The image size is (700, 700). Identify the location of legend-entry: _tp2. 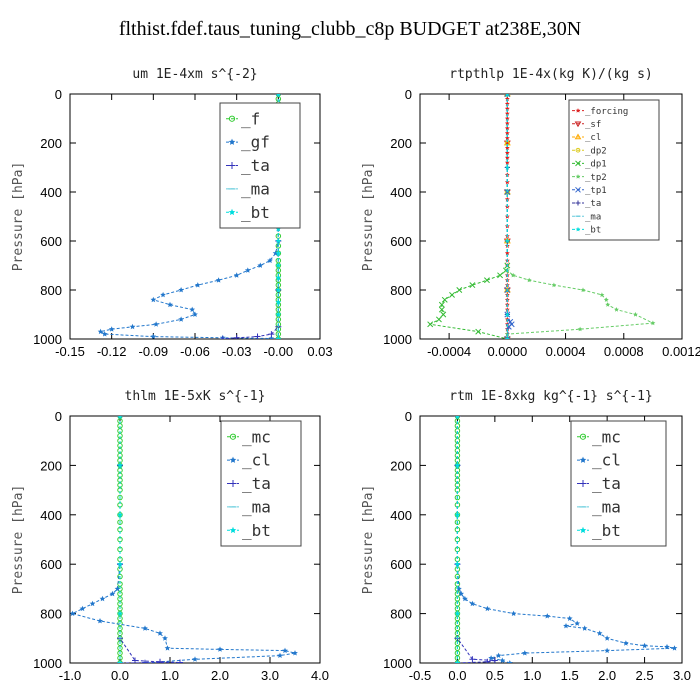
(596, 178).